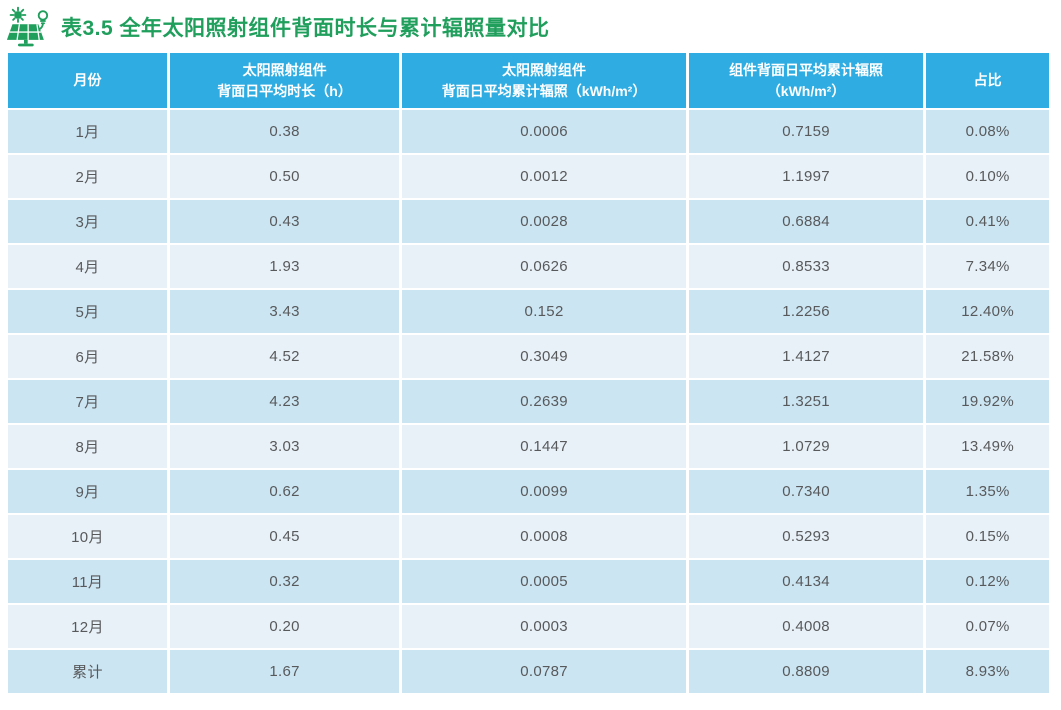  I want to click on table-row: 3月 0.43 0.0028 0.6884 0.41%, so click(528, 221).